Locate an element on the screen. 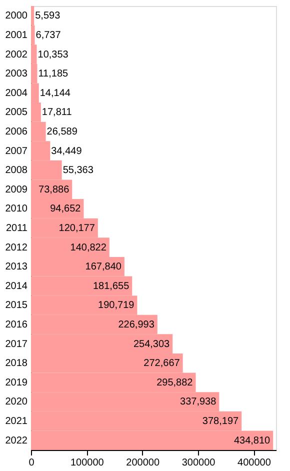  y-tick-label: 2002 is located at coordinates (16, 54).